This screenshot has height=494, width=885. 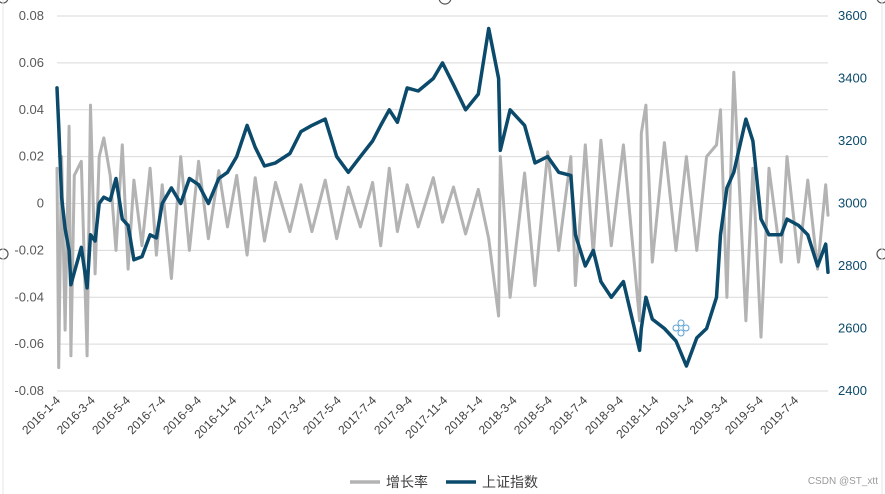 I want to click on left-axis-tick-label: 0, so click(x=40, y=203).